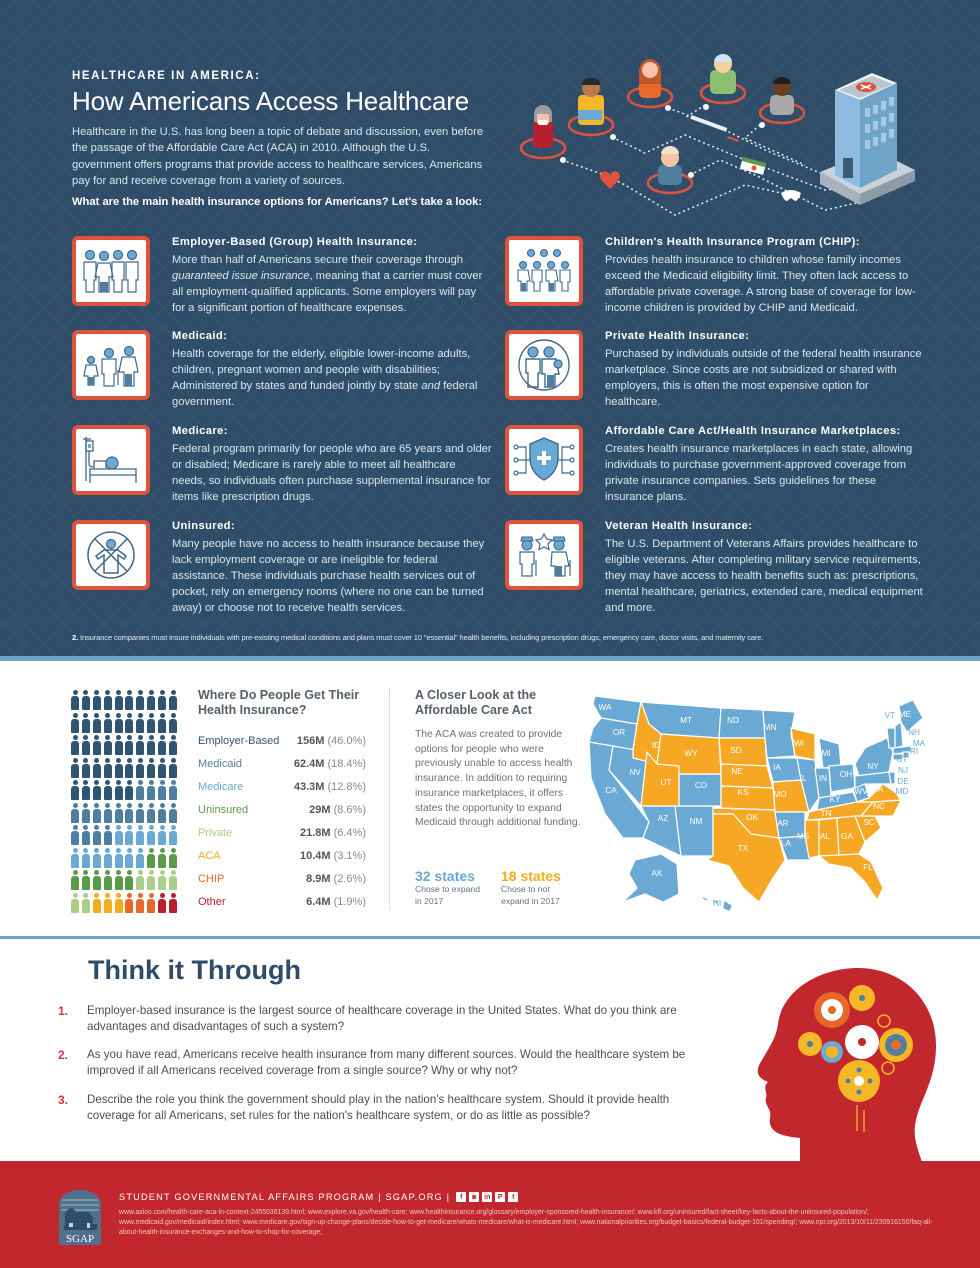 The width and height of the screenshot is (980, 1268). What do you see at coordinates (919, 743) in the screenshot?
I see `state-label: MA` at bounding box center [919, 743].